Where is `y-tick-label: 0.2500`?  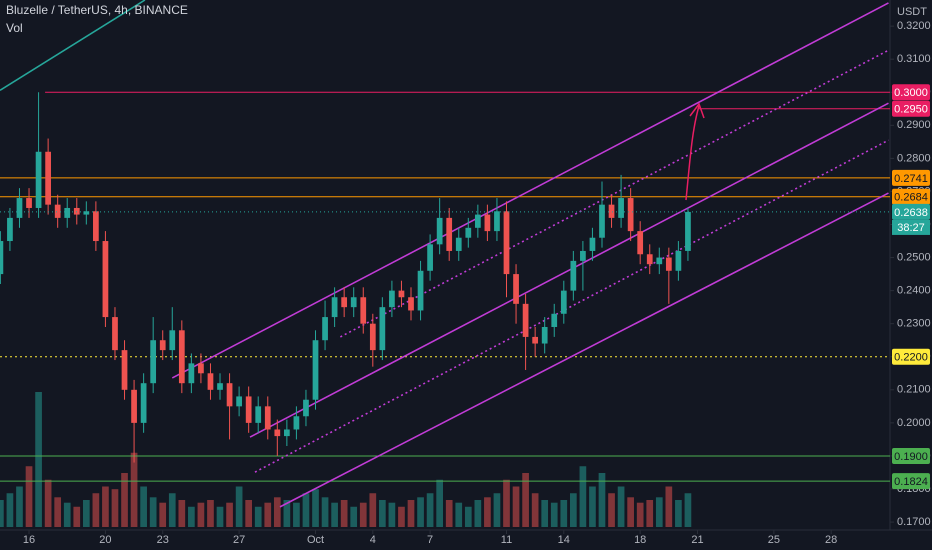
y-tick-label: 0.2500 is located at coordinates (914, 257).